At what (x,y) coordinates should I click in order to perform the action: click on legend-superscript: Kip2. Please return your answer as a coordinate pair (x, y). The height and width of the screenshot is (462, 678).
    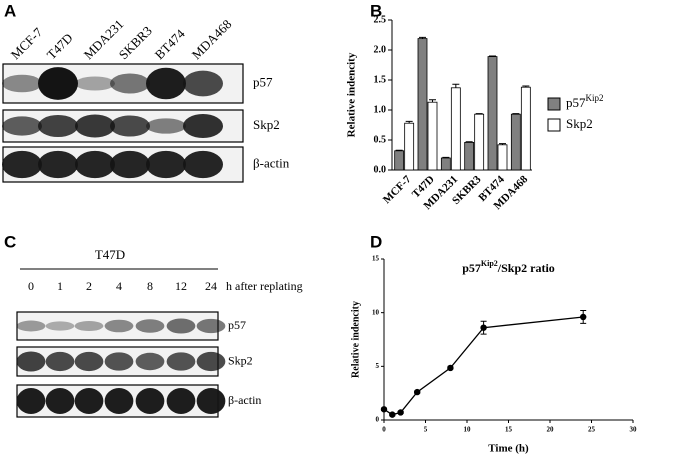
    Looking at the image, I should click on (595, 98).